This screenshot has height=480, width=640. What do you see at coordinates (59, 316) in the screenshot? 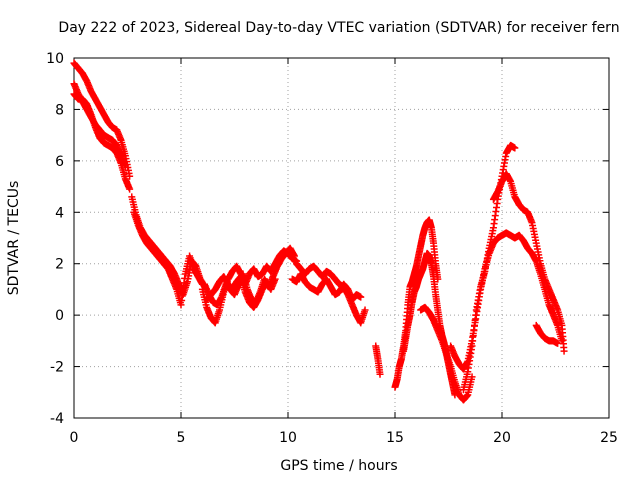
I see `y-tick-label: 0` at bounding box center [59, 316].